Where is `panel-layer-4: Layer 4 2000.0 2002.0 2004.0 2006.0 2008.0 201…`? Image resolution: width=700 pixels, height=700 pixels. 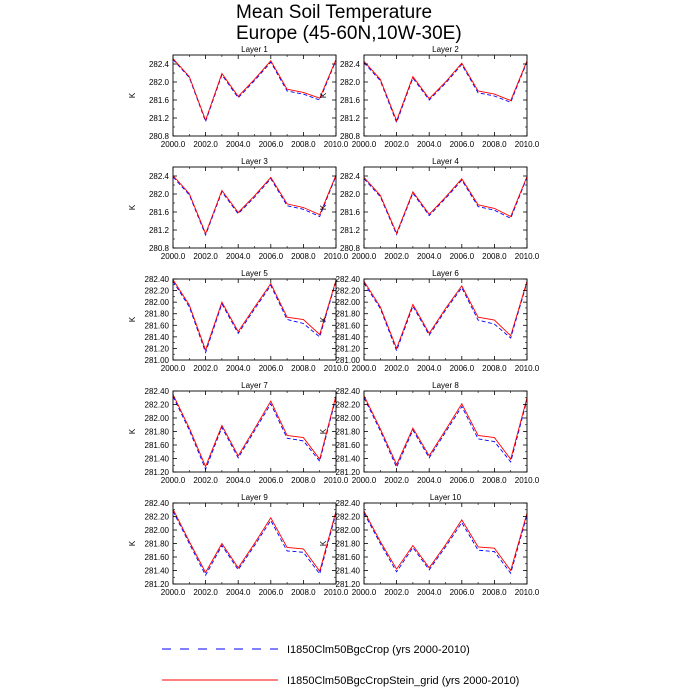 panel-layer-4: Layer 4 2000.0 2002.0 2004.0 2006.0 2008.0 201… is located at coordinates (429, 209).